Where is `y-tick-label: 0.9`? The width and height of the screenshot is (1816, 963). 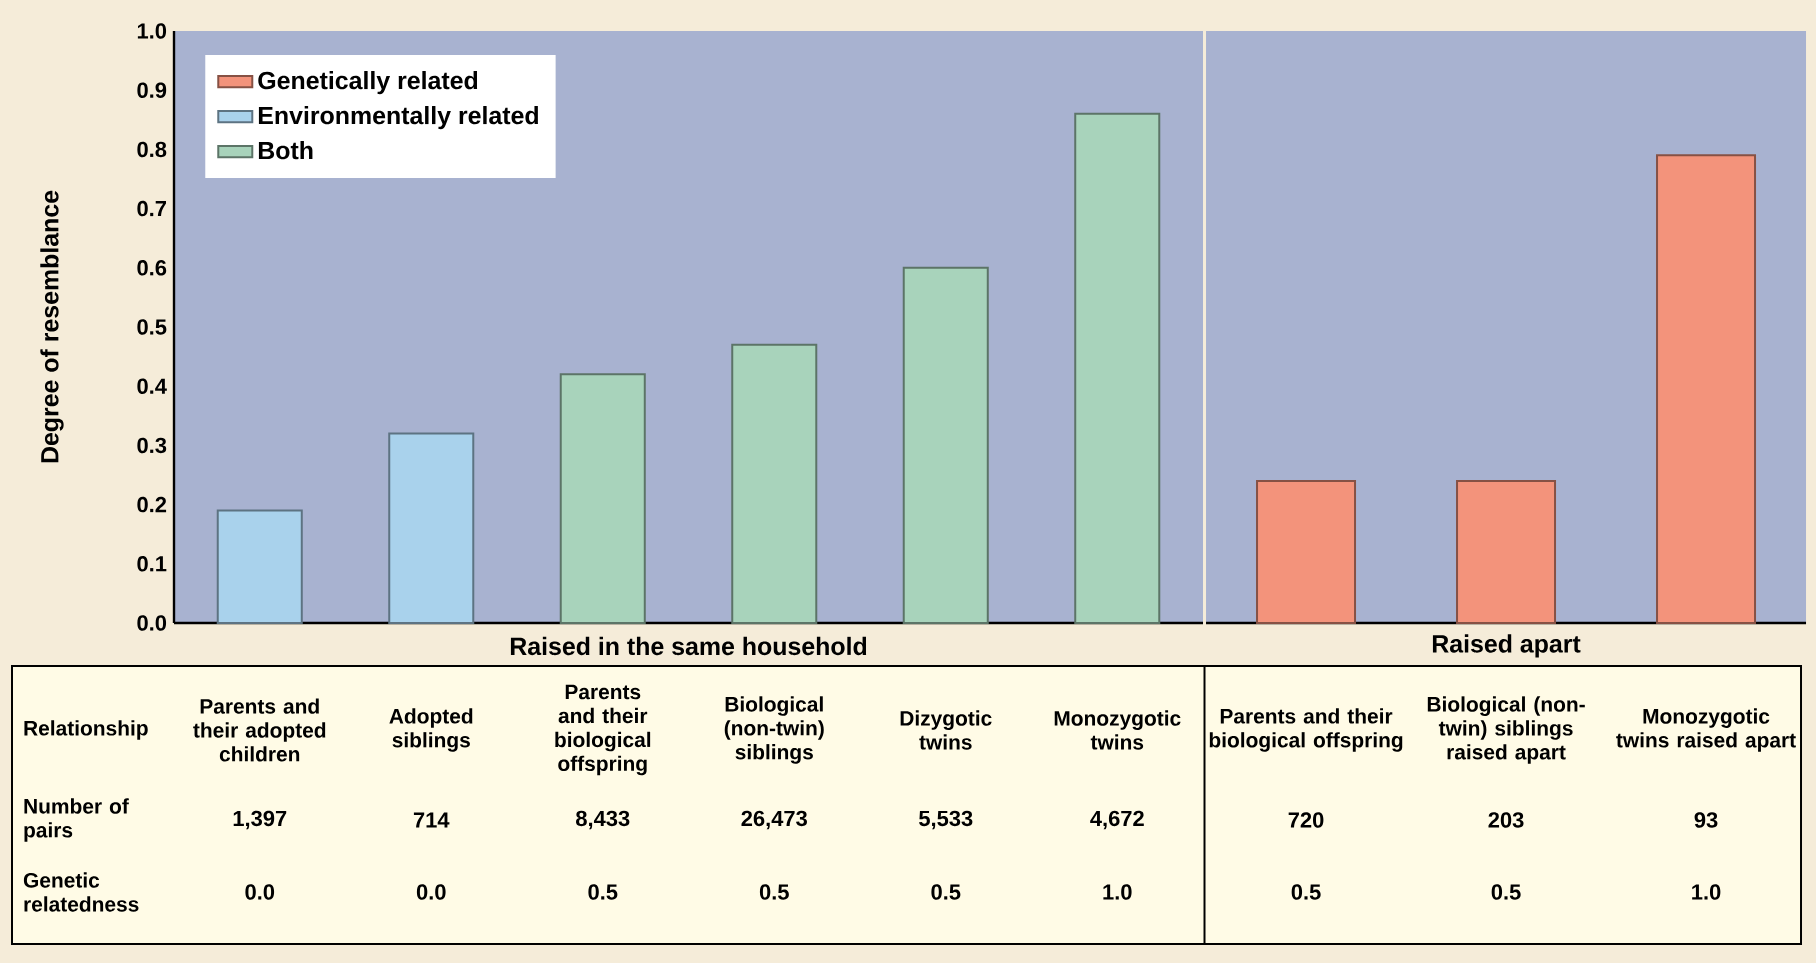 y-tick-label: 0.9 is located at coordinates (152, 90).